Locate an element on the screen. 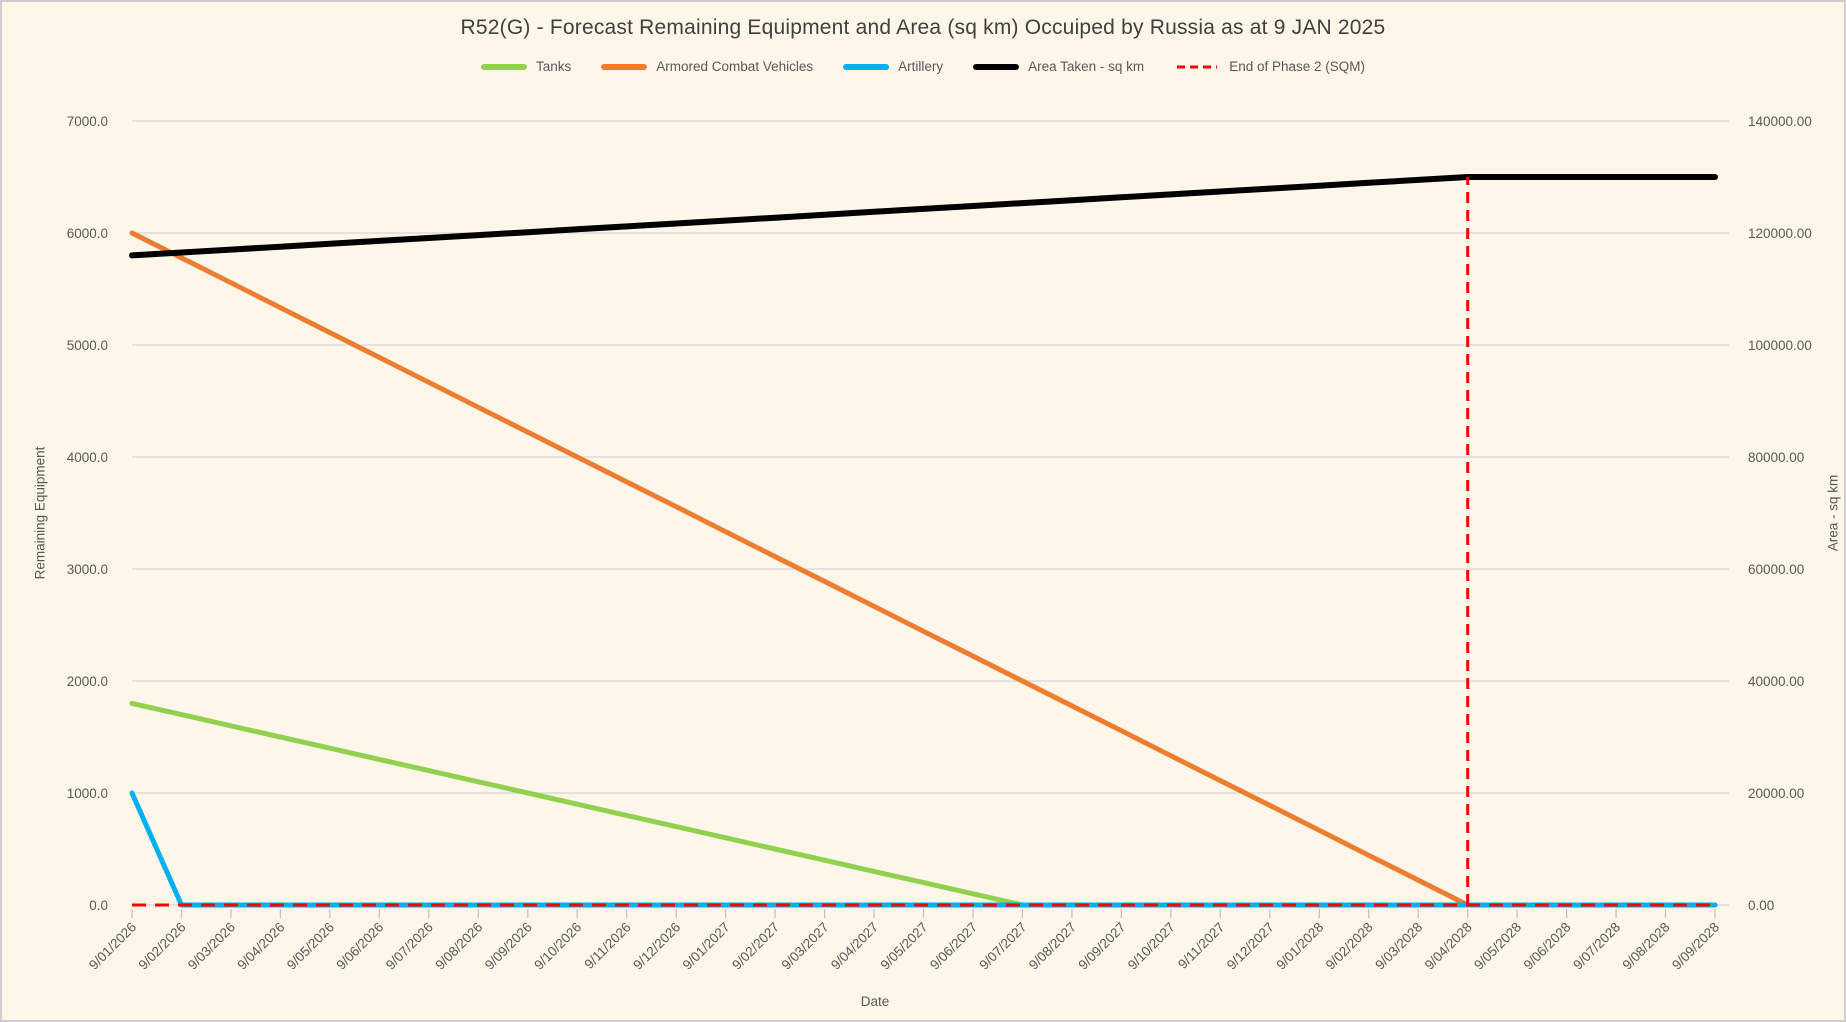 The height and width of the screenshot is (1022, 1846). x-tick-label: 9/07/2026 is located at coordinates (409, 946).